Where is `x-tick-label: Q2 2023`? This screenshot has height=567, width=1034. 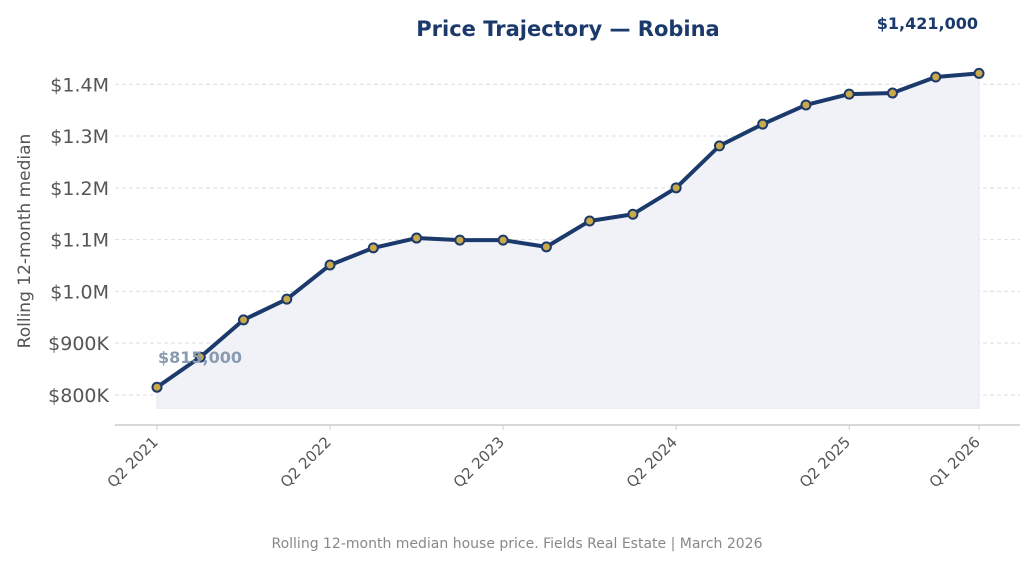 x-tick-label: Q2 2023 is located at coordinates (479, 462).